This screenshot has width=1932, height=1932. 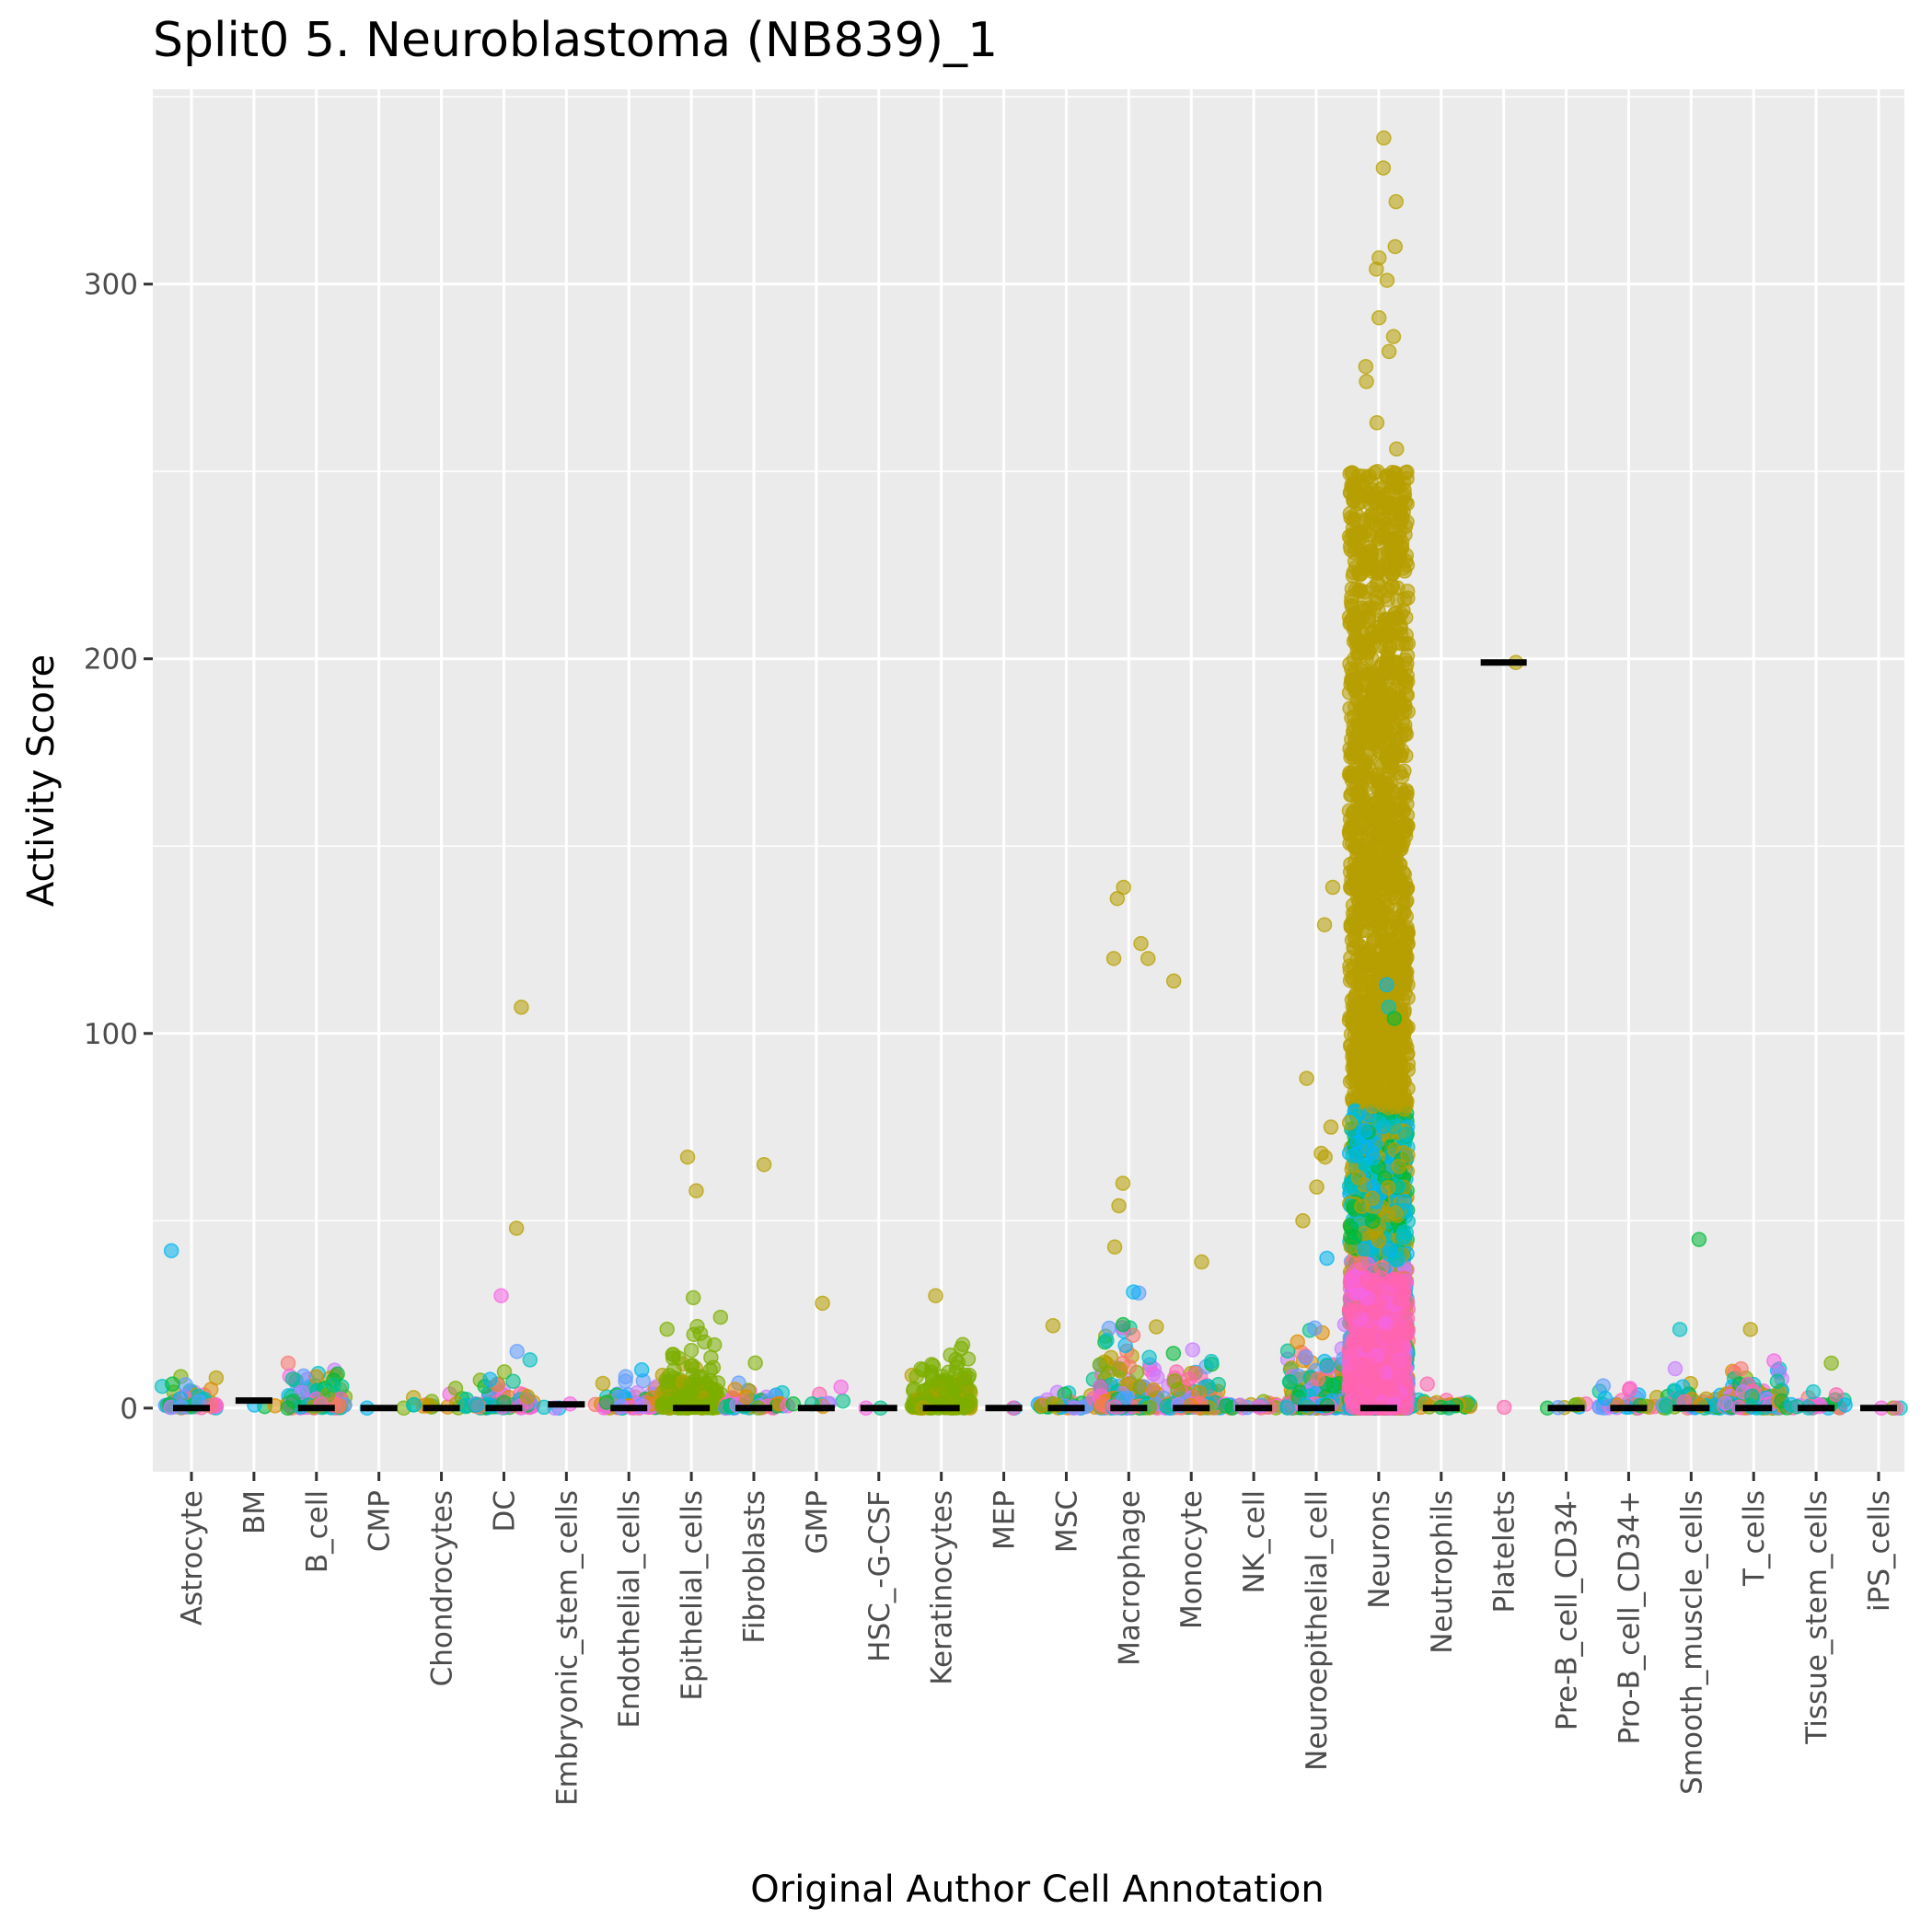 What do you see at coordinates (576, 40) in the screenshot?
I see `chart-title: Split0 5. Neuroblastoma (NB839)_1` at bounding box center [576, 40].